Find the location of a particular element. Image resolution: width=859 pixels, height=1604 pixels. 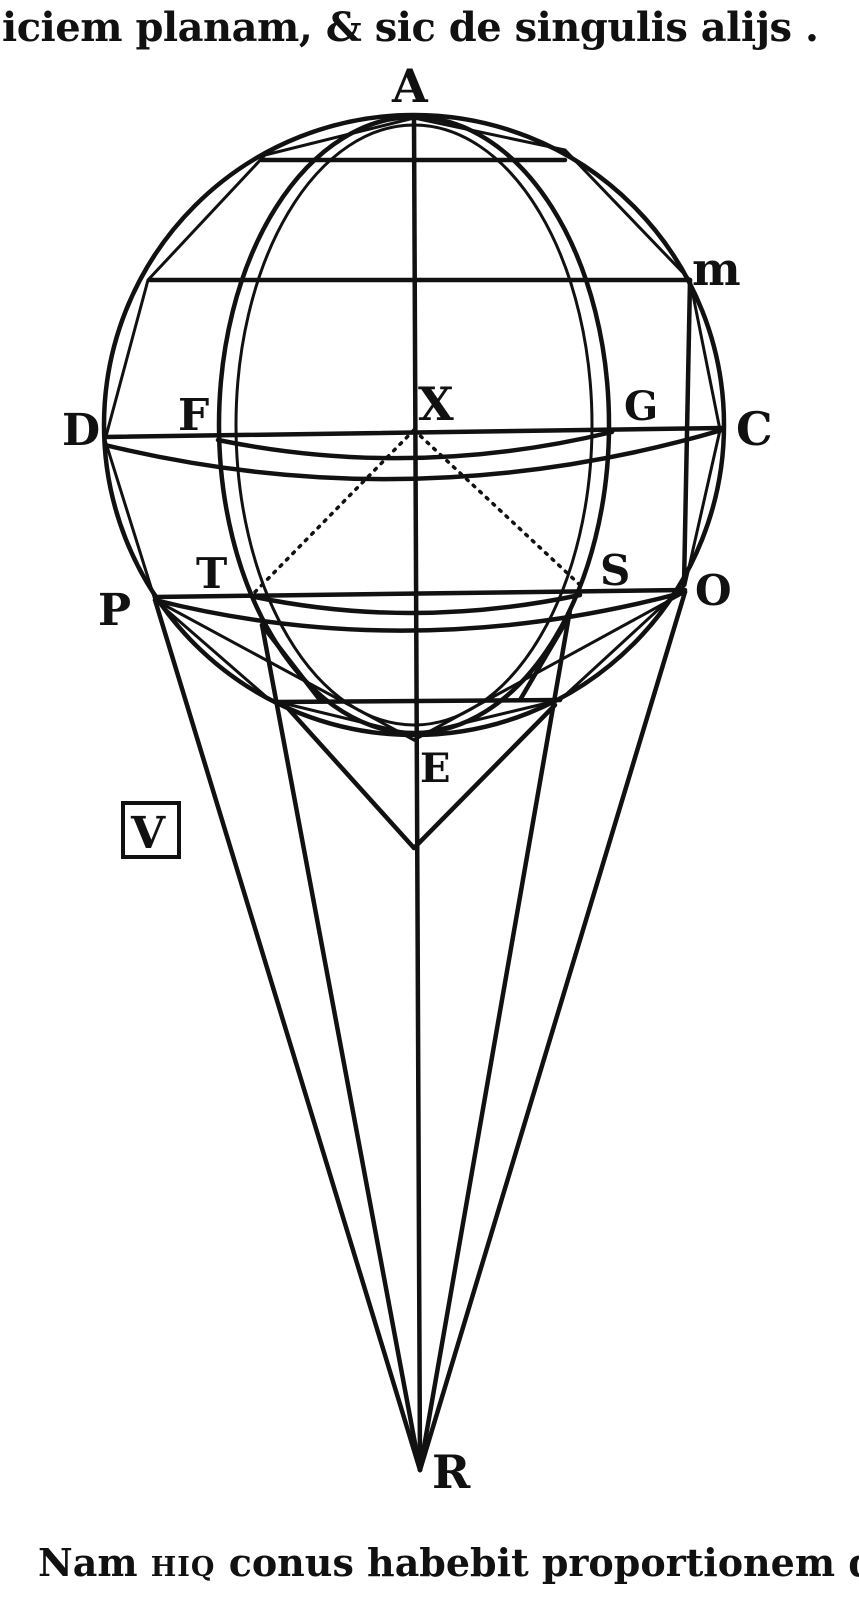

label-v-box is located at coordinates (151, 830).